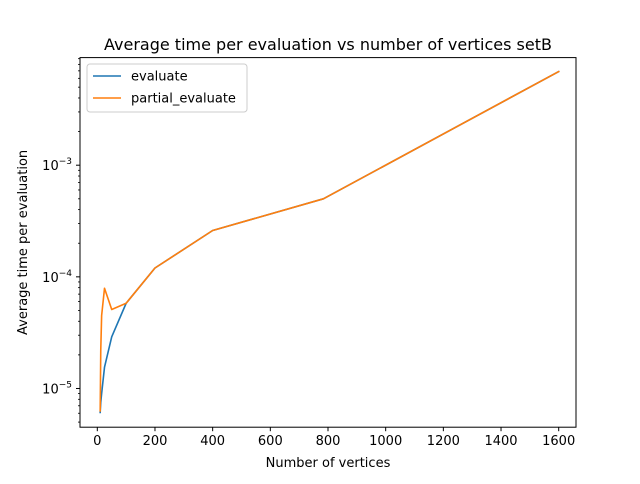 This screenshot has height=484, width=640. I want to click on x-tick-label: 800, so click(328, 441).